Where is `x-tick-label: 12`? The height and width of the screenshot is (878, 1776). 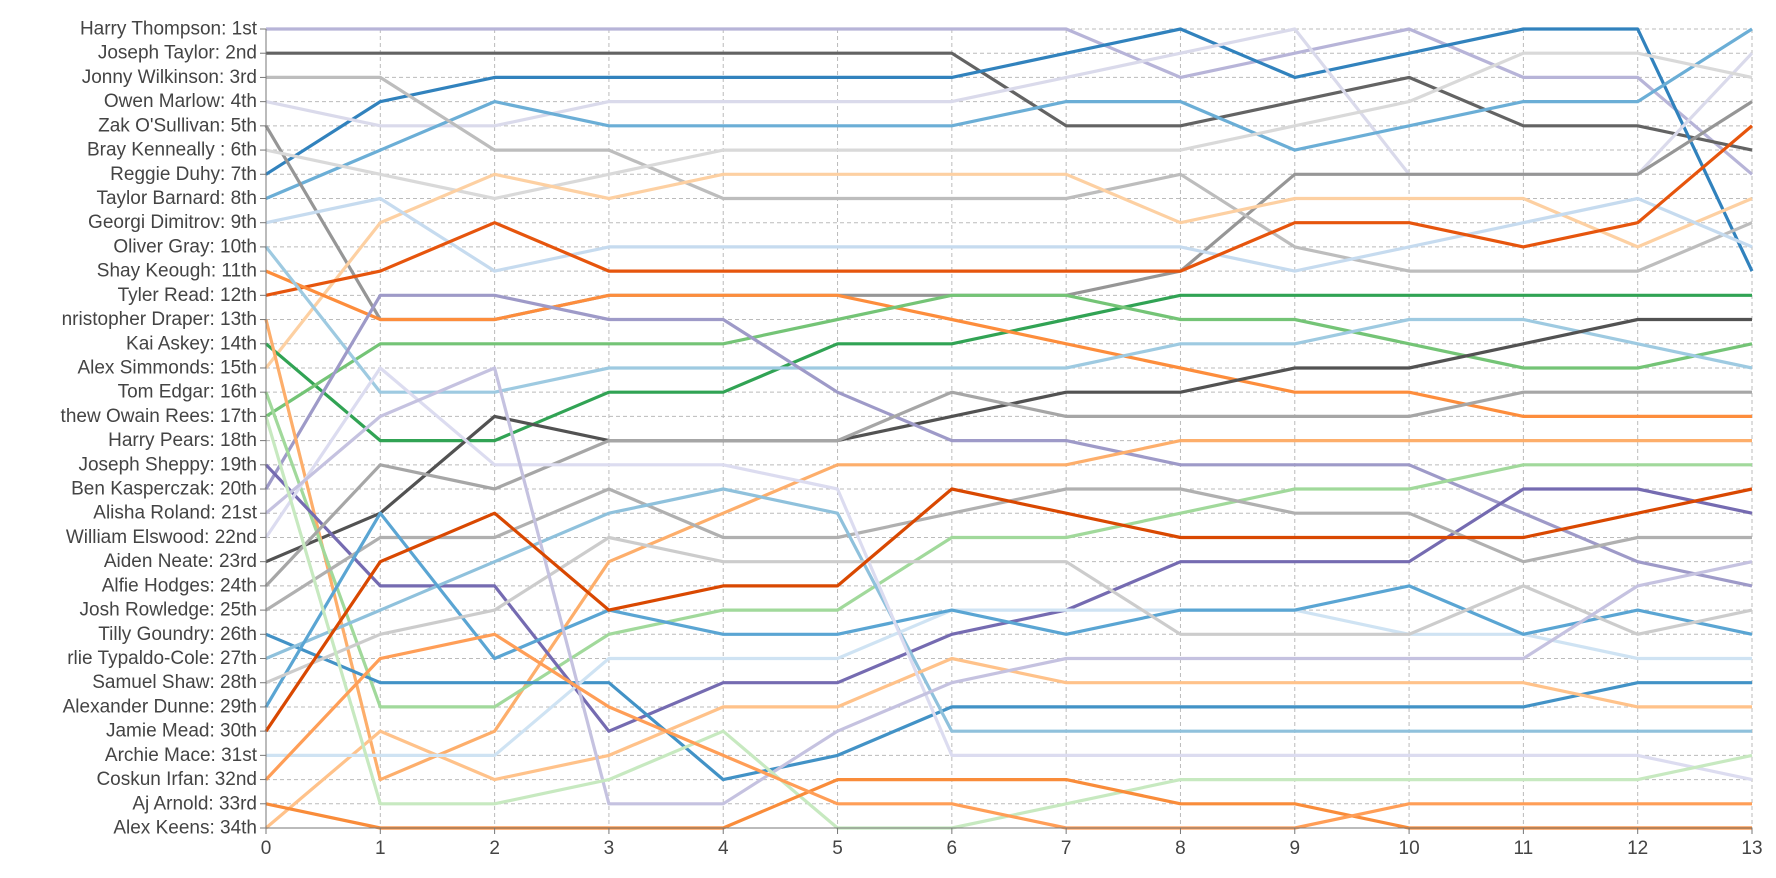 x-tick-label: 12 is located at coordinates (1637, 848).